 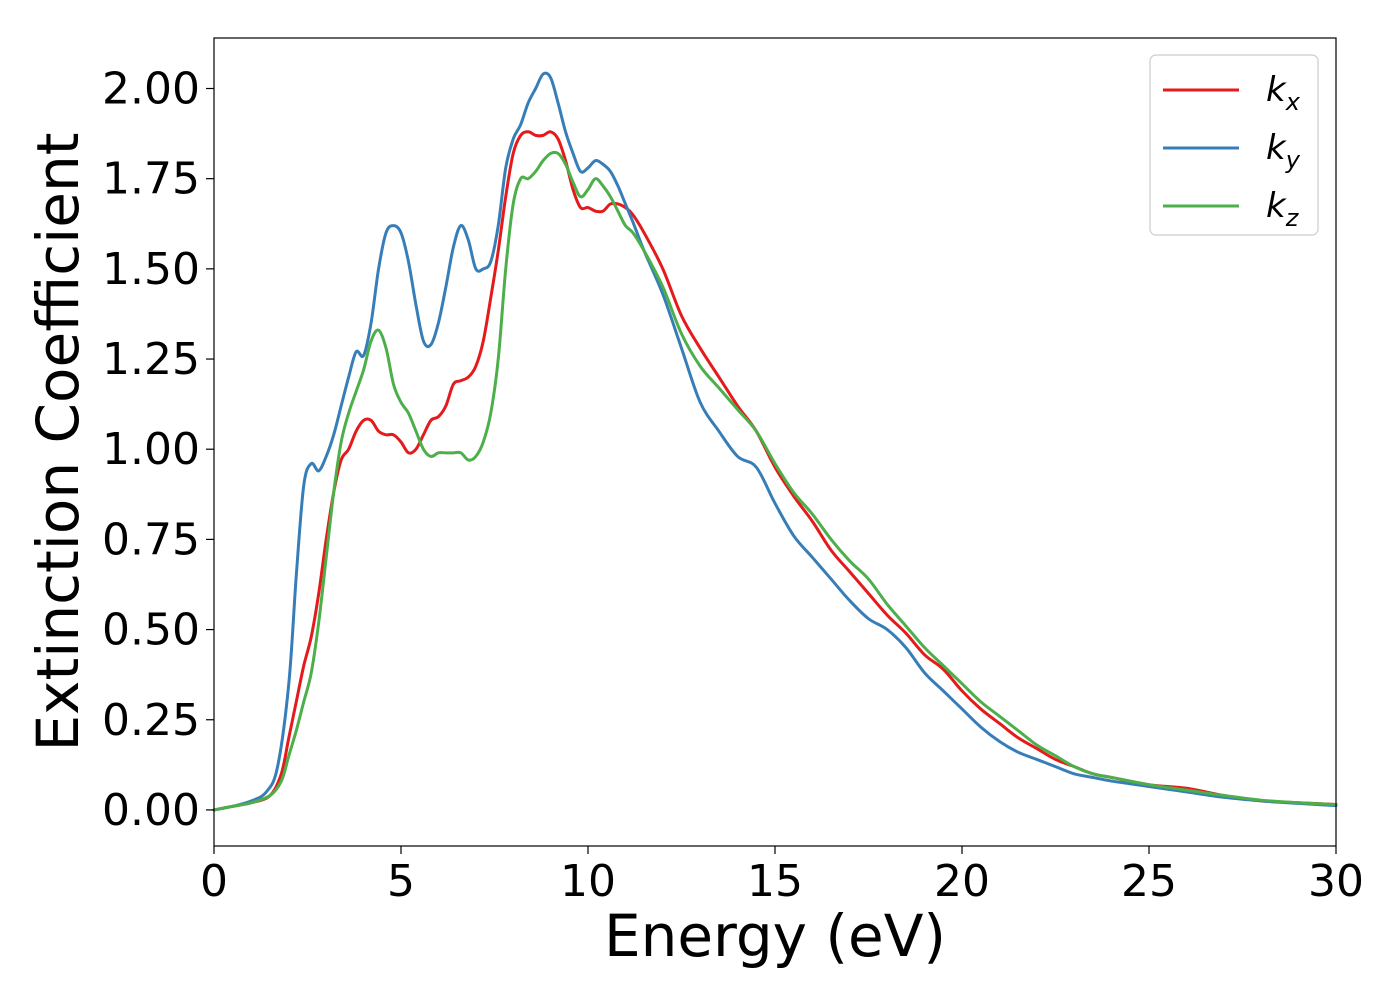 I want to click on legend-label-subscript: x, so click(x=1293, y=102).